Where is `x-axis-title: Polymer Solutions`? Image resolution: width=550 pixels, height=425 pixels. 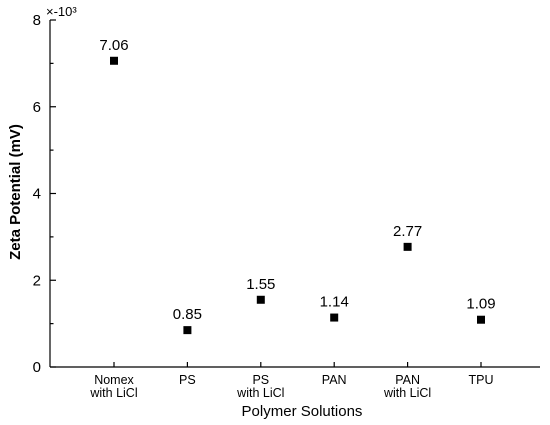
x-axis-title: Polymer Solutions is located at coordinates (302, 411).